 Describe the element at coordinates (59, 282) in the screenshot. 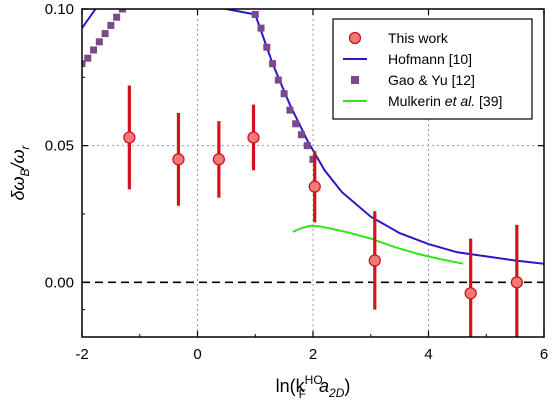

I see `y-tick-label-0: 0.00` at that location.